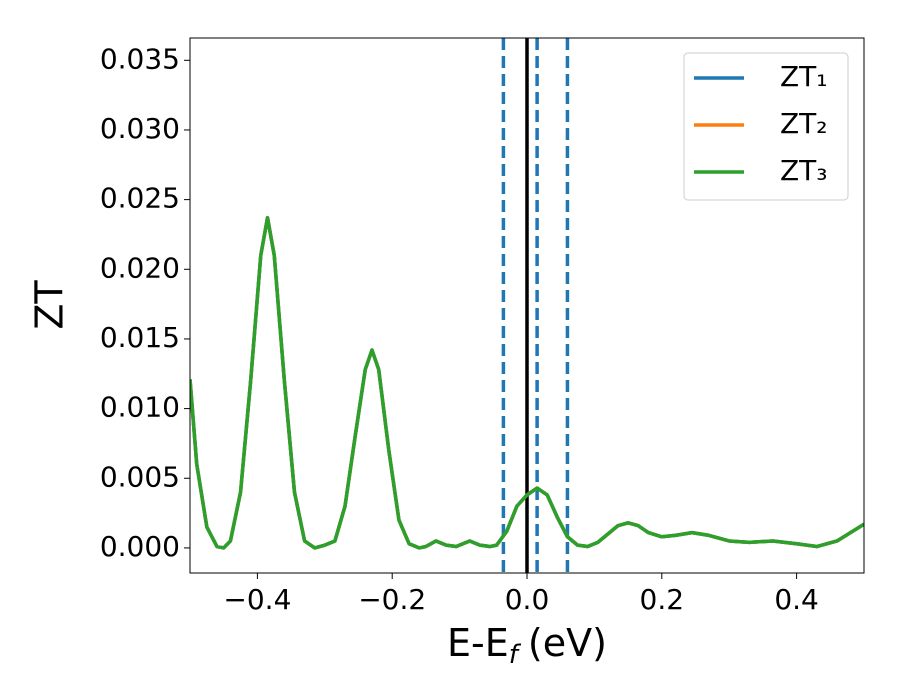 The height and width of the screenshot is (700, 900). Describe the element at coordinates (804, 170) in the screenshot. I see `legend-label: ZT₃` at that location.